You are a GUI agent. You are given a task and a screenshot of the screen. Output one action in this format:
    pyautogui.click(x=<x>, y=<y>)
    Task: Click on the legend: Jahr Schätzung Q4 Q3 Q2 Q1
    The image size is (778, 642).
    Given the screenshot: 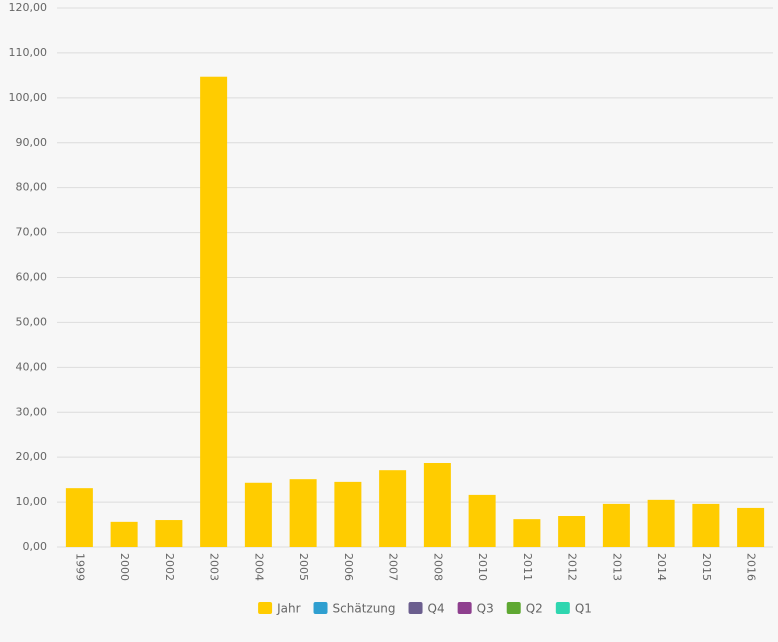 What is the action you would take?
    pyautogui.click(x=425, y=609)
    